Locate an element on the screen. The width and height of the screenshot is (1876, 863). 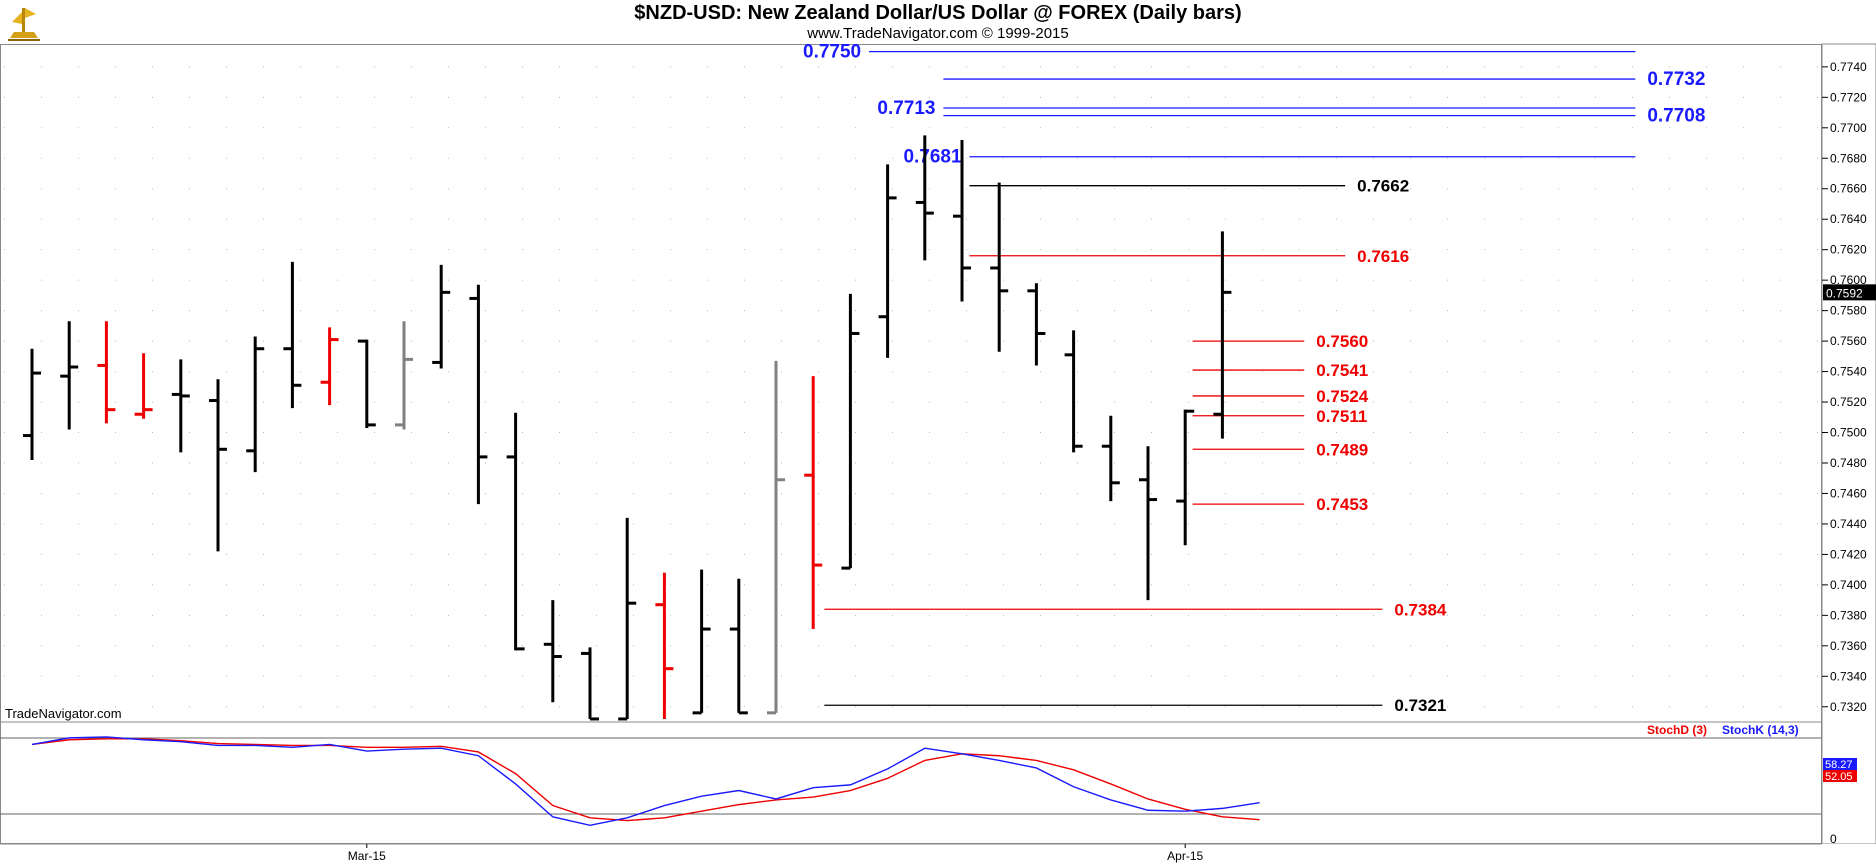
last-price-label: 0.7592 is located at coordinates (1844, 293).